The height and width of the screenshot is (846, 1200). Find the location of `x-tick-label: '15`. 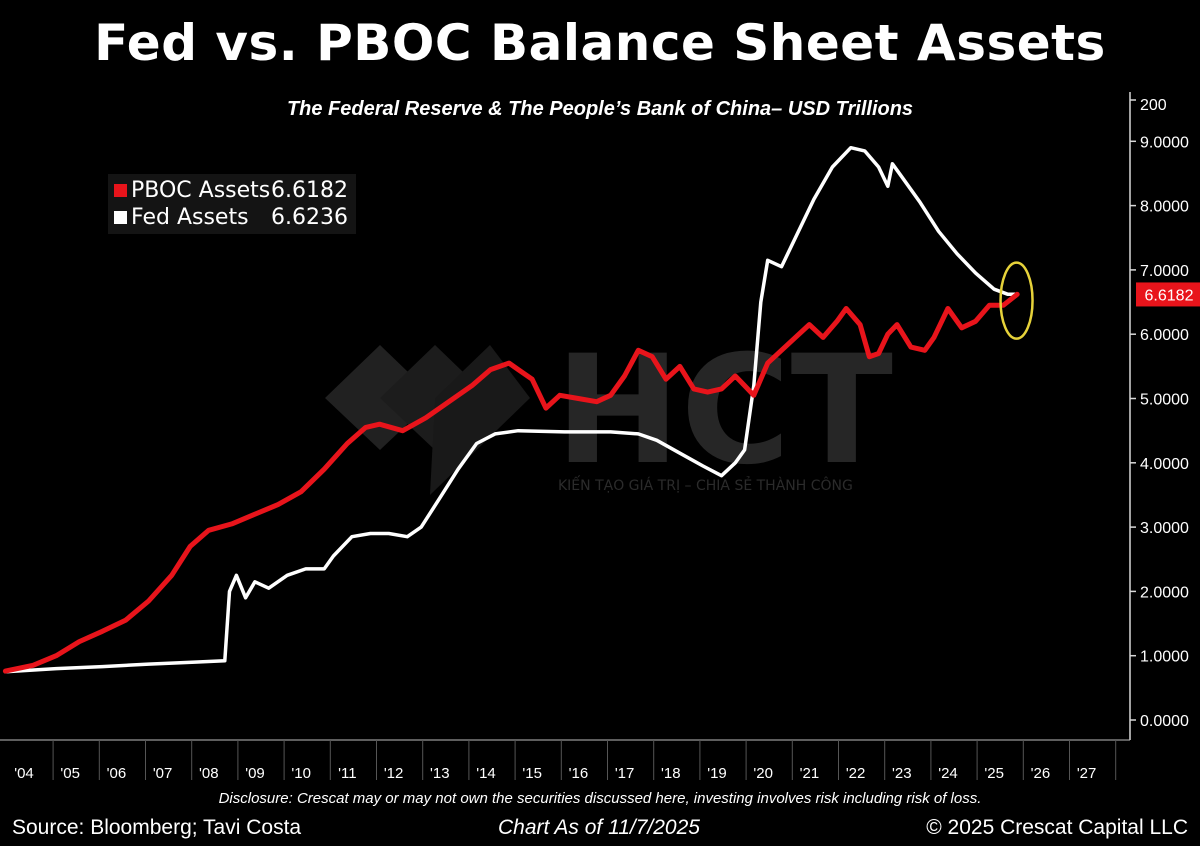

x-tick-label: '15 is located at coordinates (532, 773).